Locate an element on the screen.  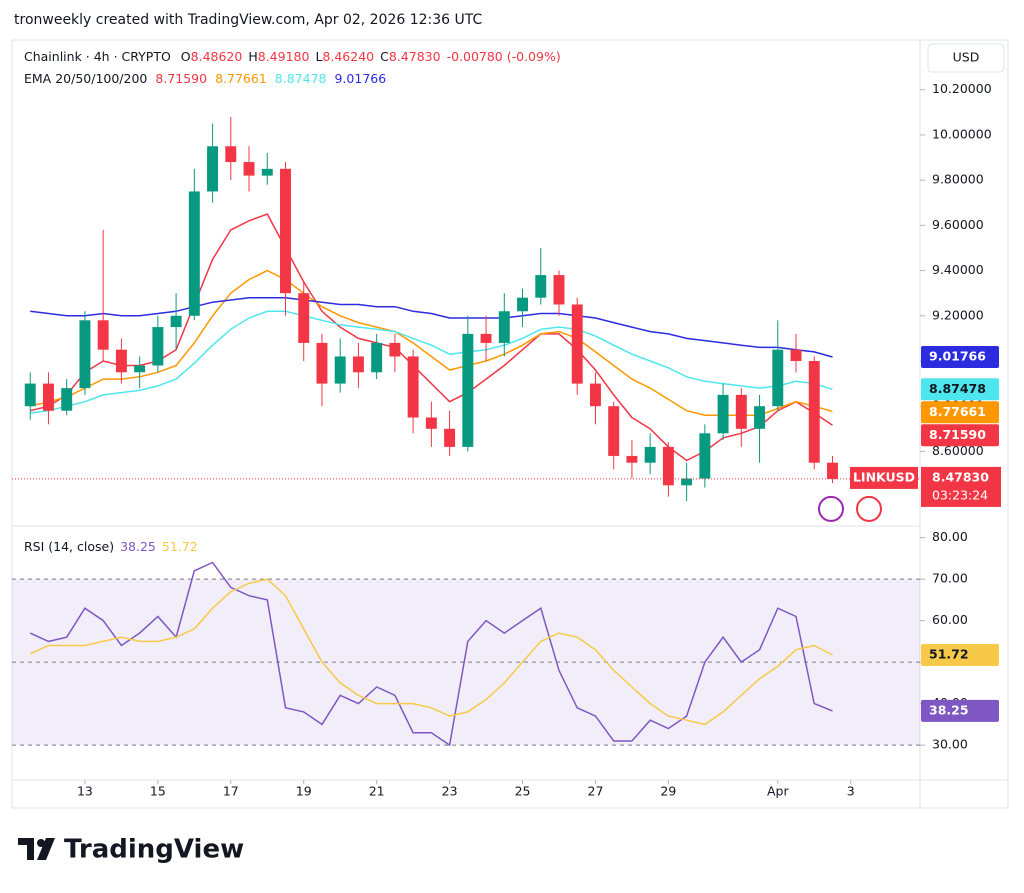
ema-price-tag: 8.71590 is located at coordinates (957, 434).